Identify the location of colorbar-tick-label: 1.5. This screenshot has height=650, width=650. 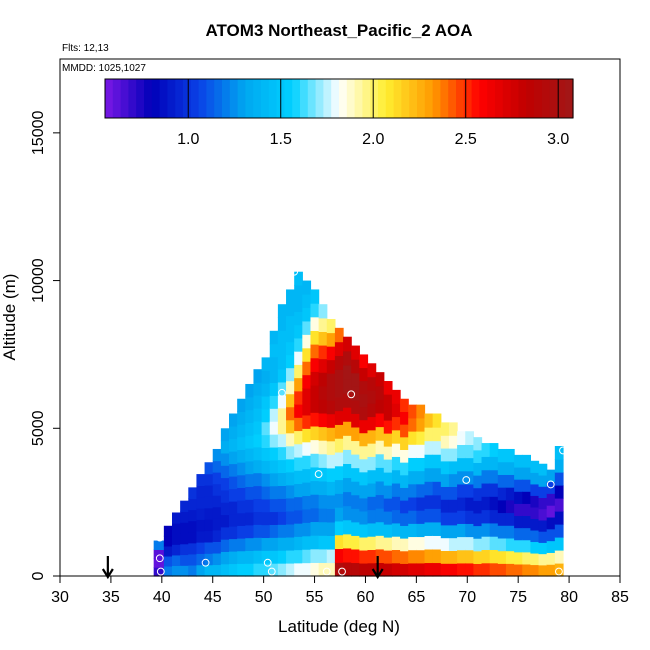
(281, 139).